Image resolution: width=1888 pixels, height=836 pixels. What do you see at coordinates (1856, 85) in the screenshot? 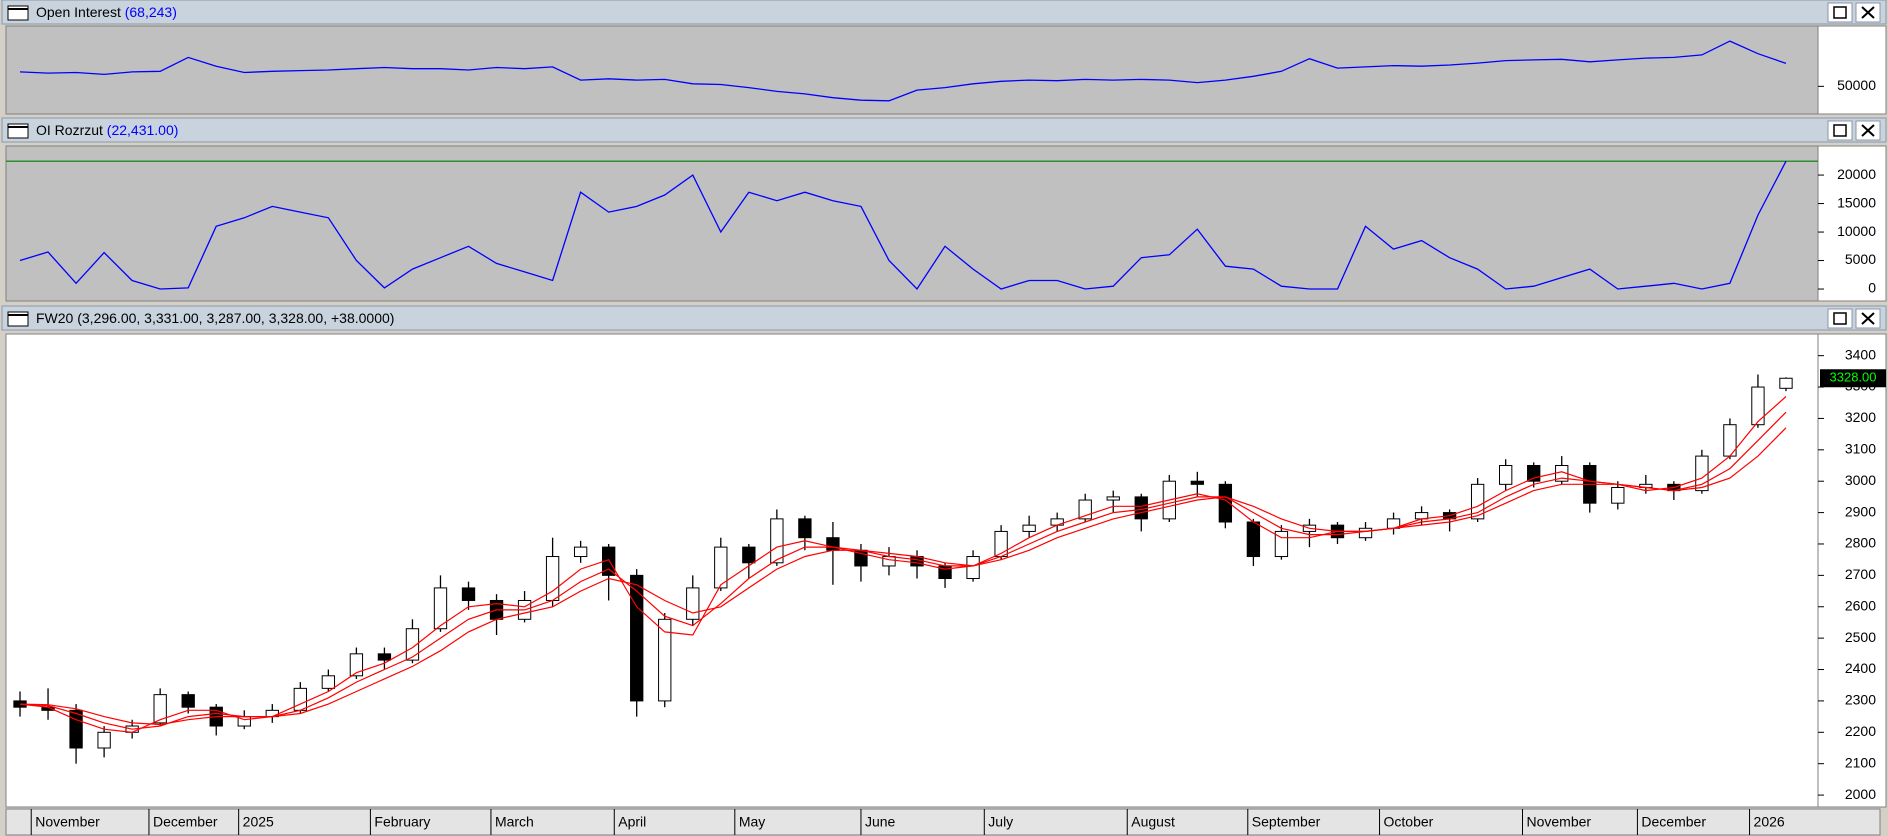
I see `y-tick-label: 50000` at bounding box center [1856, 85].